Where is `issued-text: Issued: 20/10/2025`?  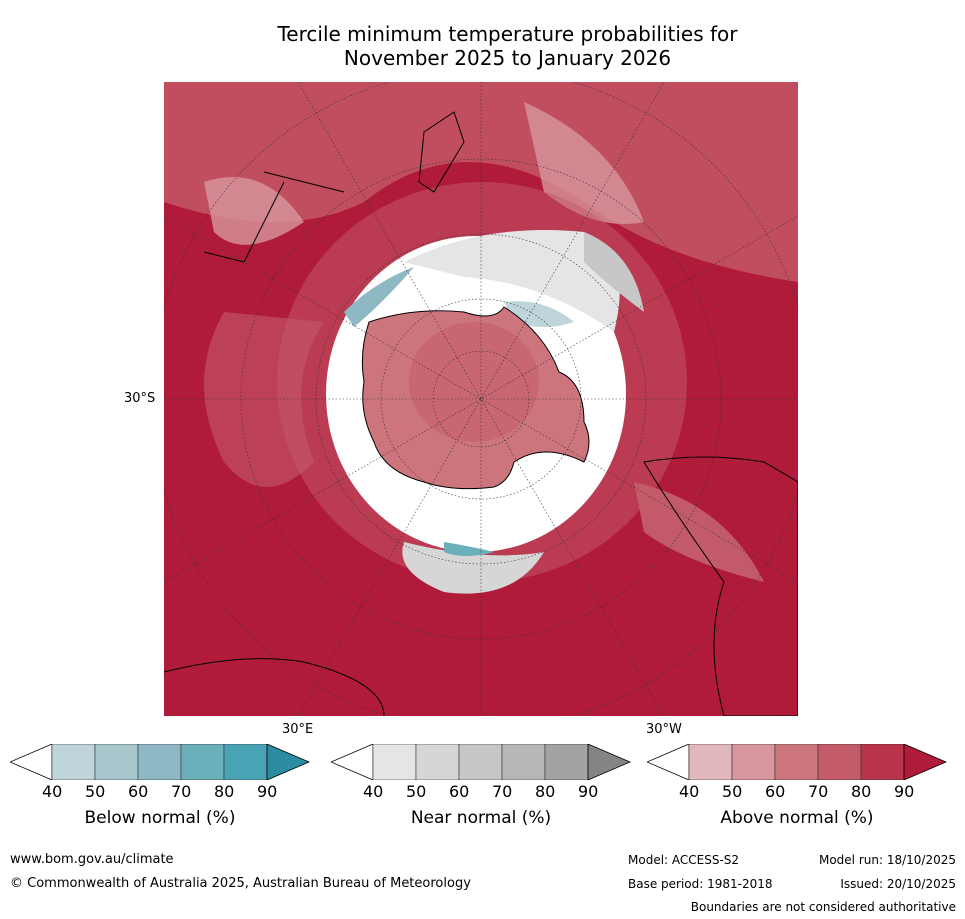 issued-text: Issued: 20/10/2025 is located at coordinates (898, 884).